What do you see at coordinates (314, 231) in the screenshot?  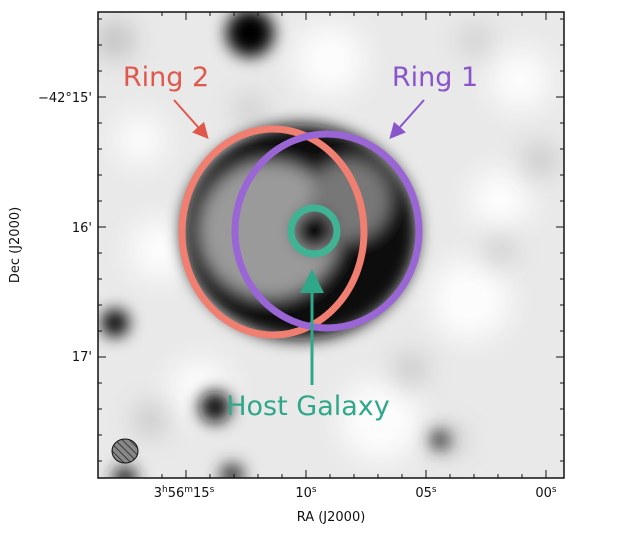 I see `host-galaxy-circle` at bounding box center [314, 231].